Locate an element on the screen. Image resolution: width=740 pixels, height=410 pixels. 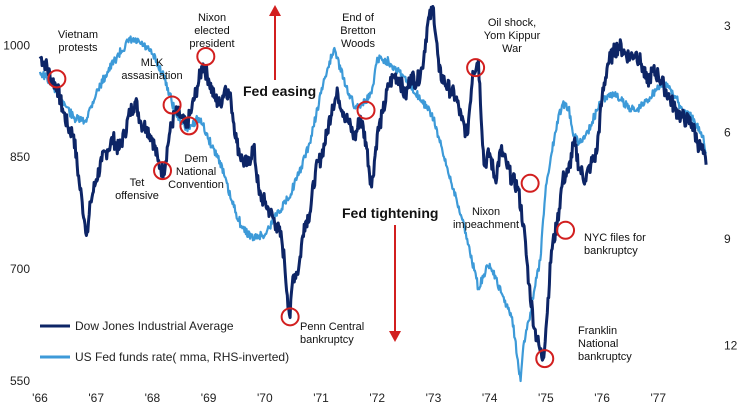
x-tick-label: '67 is located at coordinates (96, 398).